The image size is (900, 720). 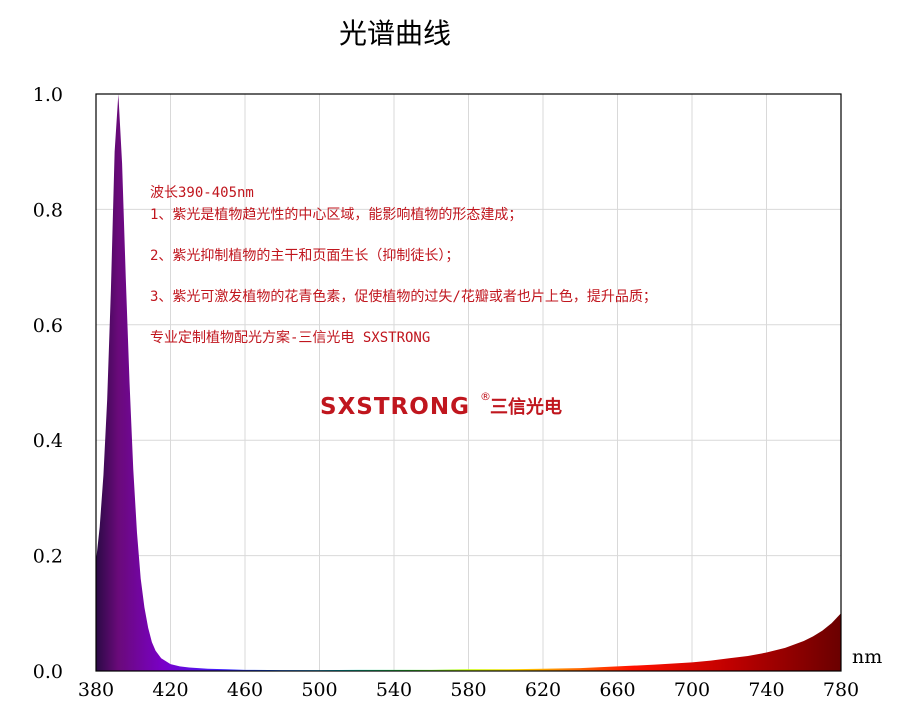 What do you see at coordinates (48, 557) in the screenshot?
I see `y-tick-label: 0.2` at bounding box center [48, 557].